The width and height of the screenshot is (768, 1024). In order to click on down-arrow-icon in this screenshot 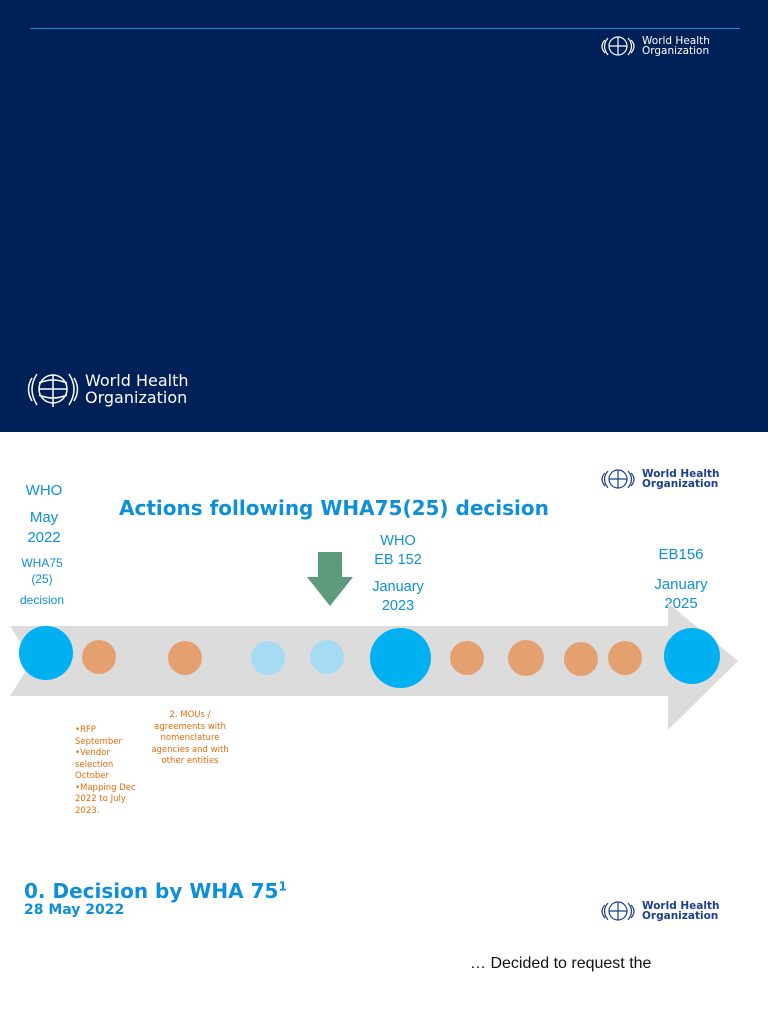, I will do `click(330, 579)`.